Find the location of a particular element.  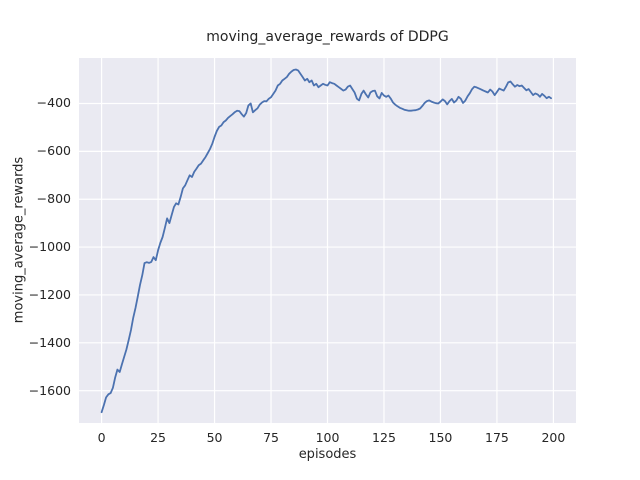

chart-title: moving_average_rewards of DDPG is located at coordinates (327, 37).